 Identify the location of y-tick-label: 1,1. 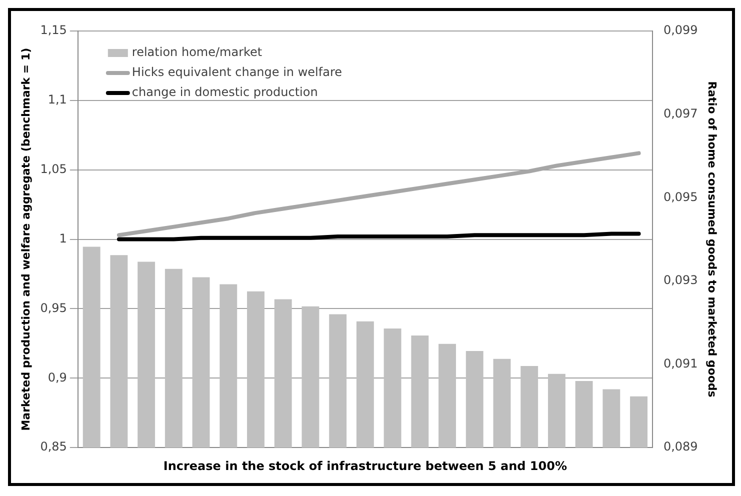
(57, 99).